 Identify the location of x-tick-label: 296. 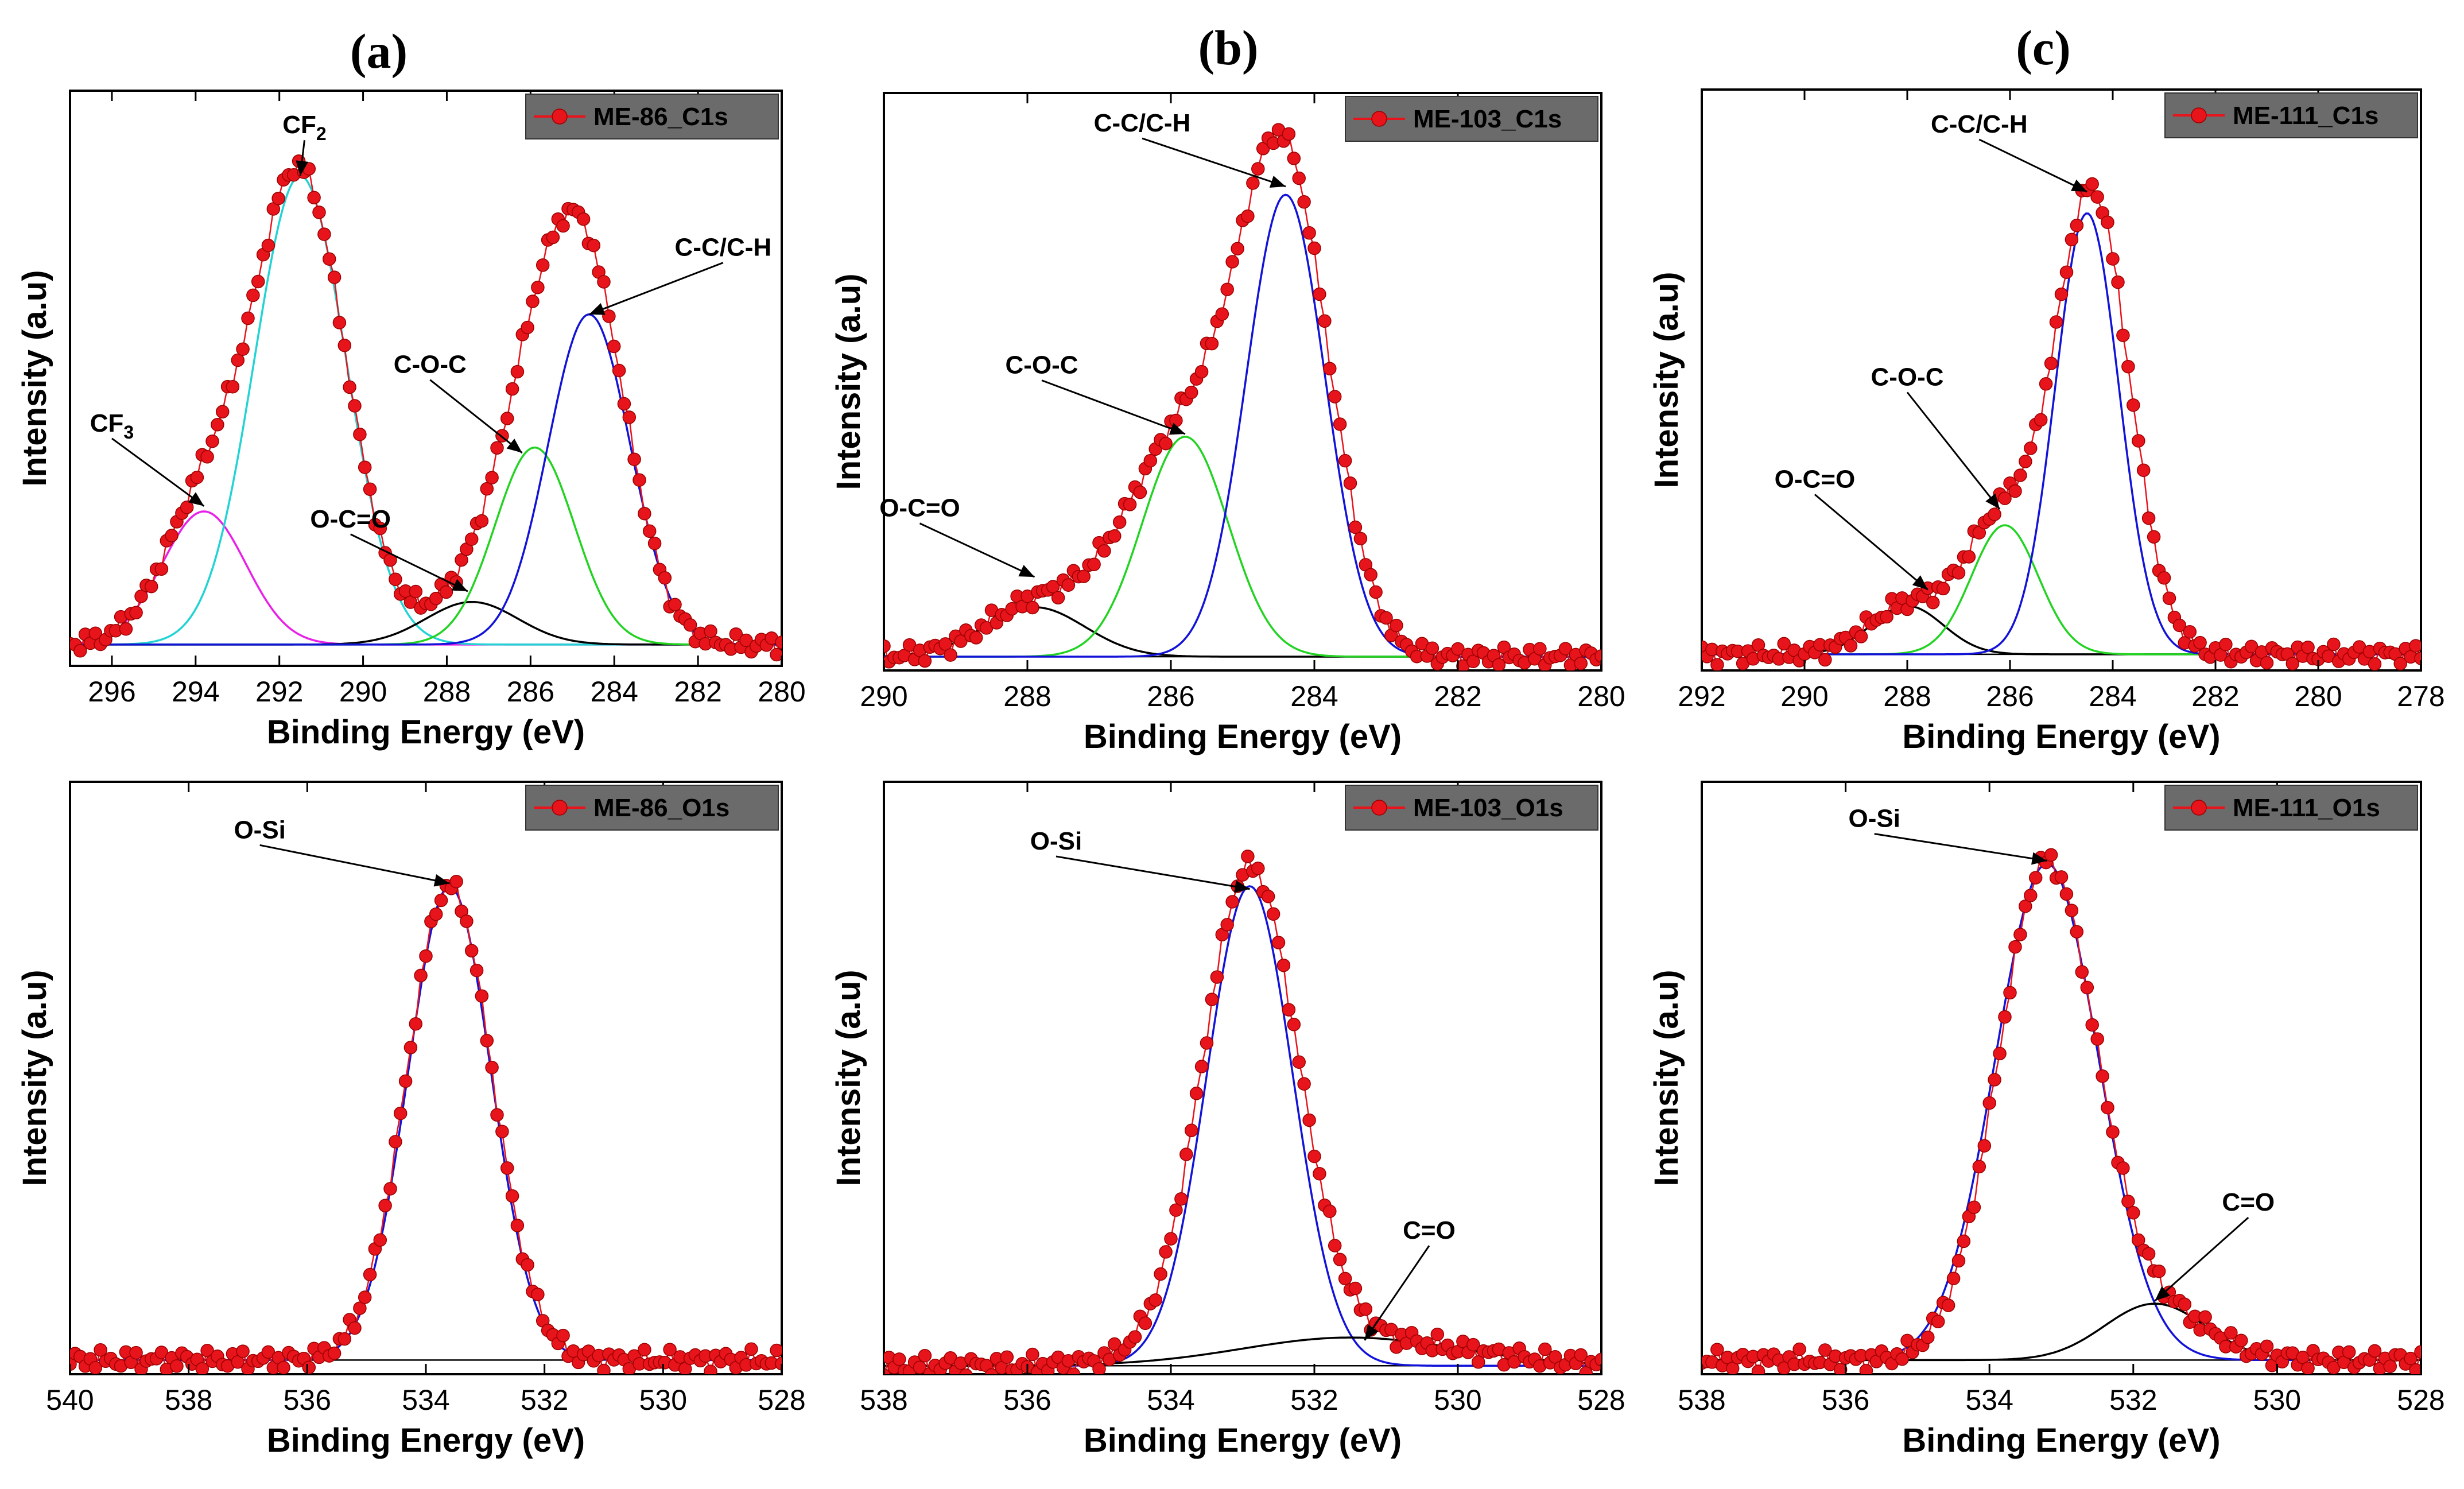
(112, 692).